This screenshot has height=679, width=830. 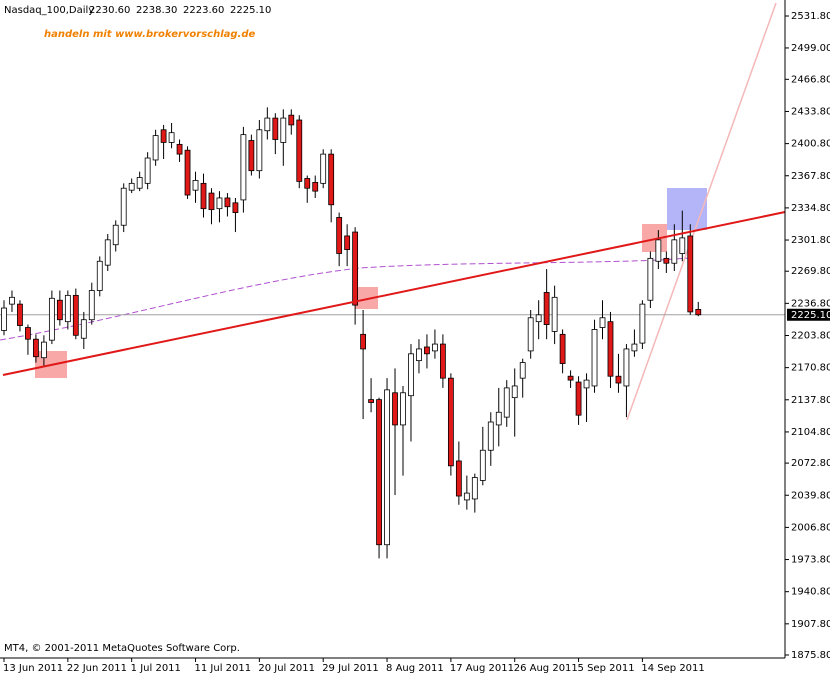 I want to click on ohlc-low: 2223.60, so click(x=203, y=10).